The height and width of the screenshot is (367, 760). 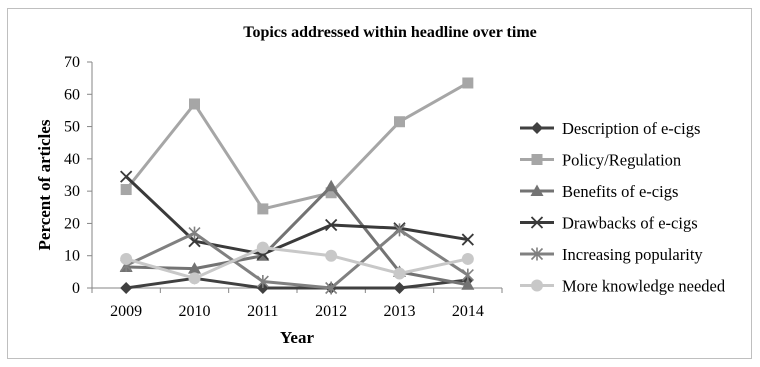 I want to click on legend-item: Policy/Regulation, so click(x=600, y=160).